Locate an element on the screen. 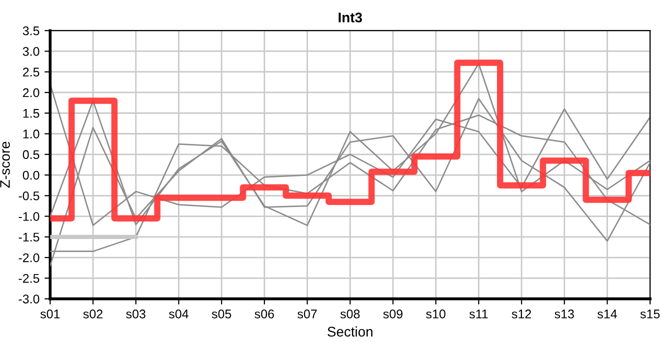 Image resolution: width=660 pixels, height=360 pixels. y-tick-label: -1.5 is located at coordinates (29, 237).